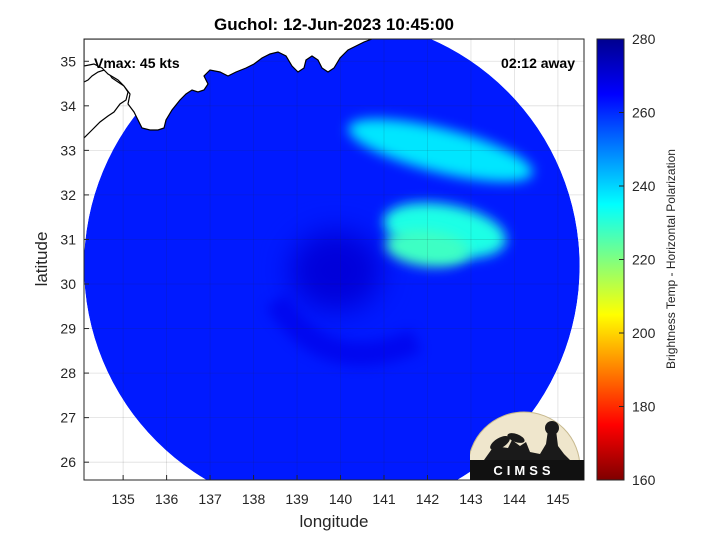 The image size is (720, 540). Describe the element at coordinates (68, 462) in the screenshot. I see `y-tick-label: 26` at that location.